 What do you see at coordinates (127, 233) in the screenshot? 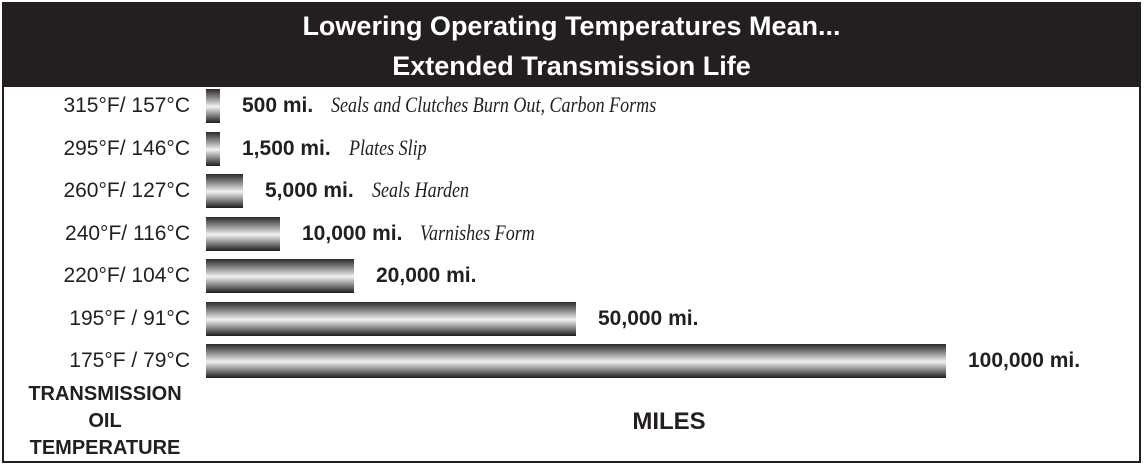
I see `temperature-tick-label: 240°F/ 116°C` at bounding box center [127, 233].